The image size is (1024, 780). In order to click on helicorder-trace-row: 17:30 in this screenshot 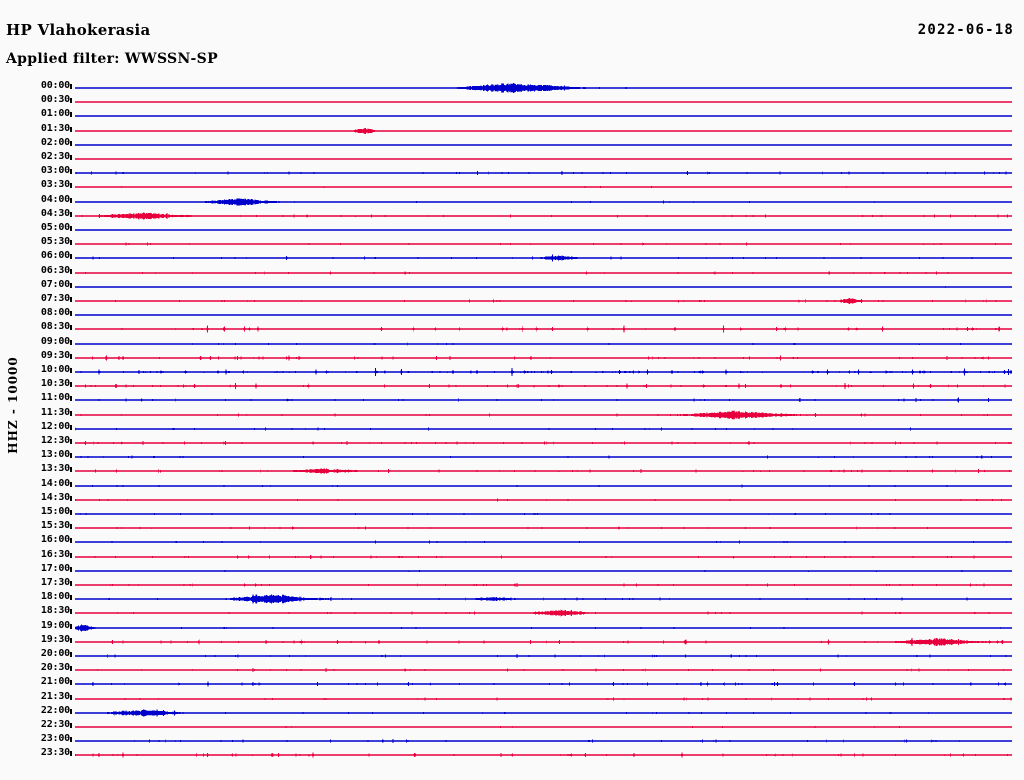, I will do `click(512, 584)`.